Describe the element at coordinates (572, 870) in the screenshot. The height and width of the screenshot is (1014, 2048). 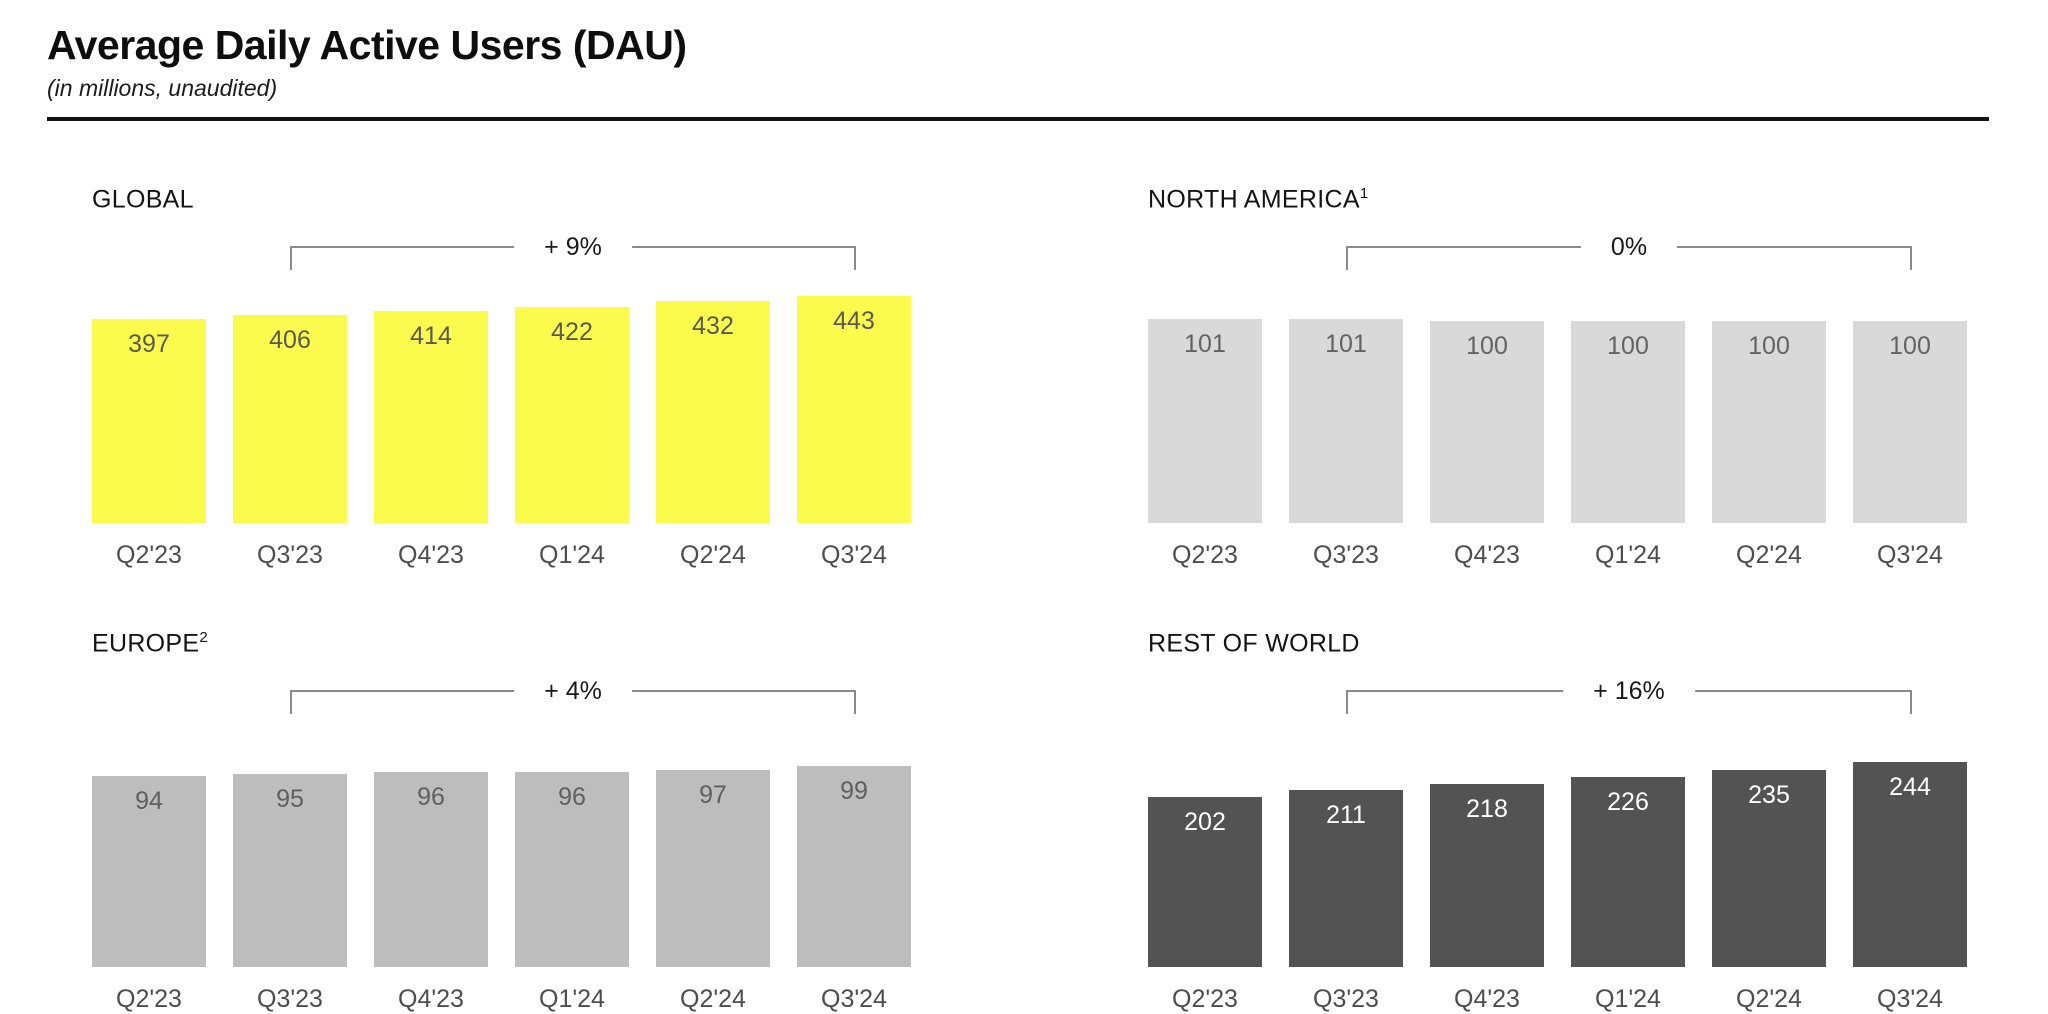
I see `bar: 96` at that location.